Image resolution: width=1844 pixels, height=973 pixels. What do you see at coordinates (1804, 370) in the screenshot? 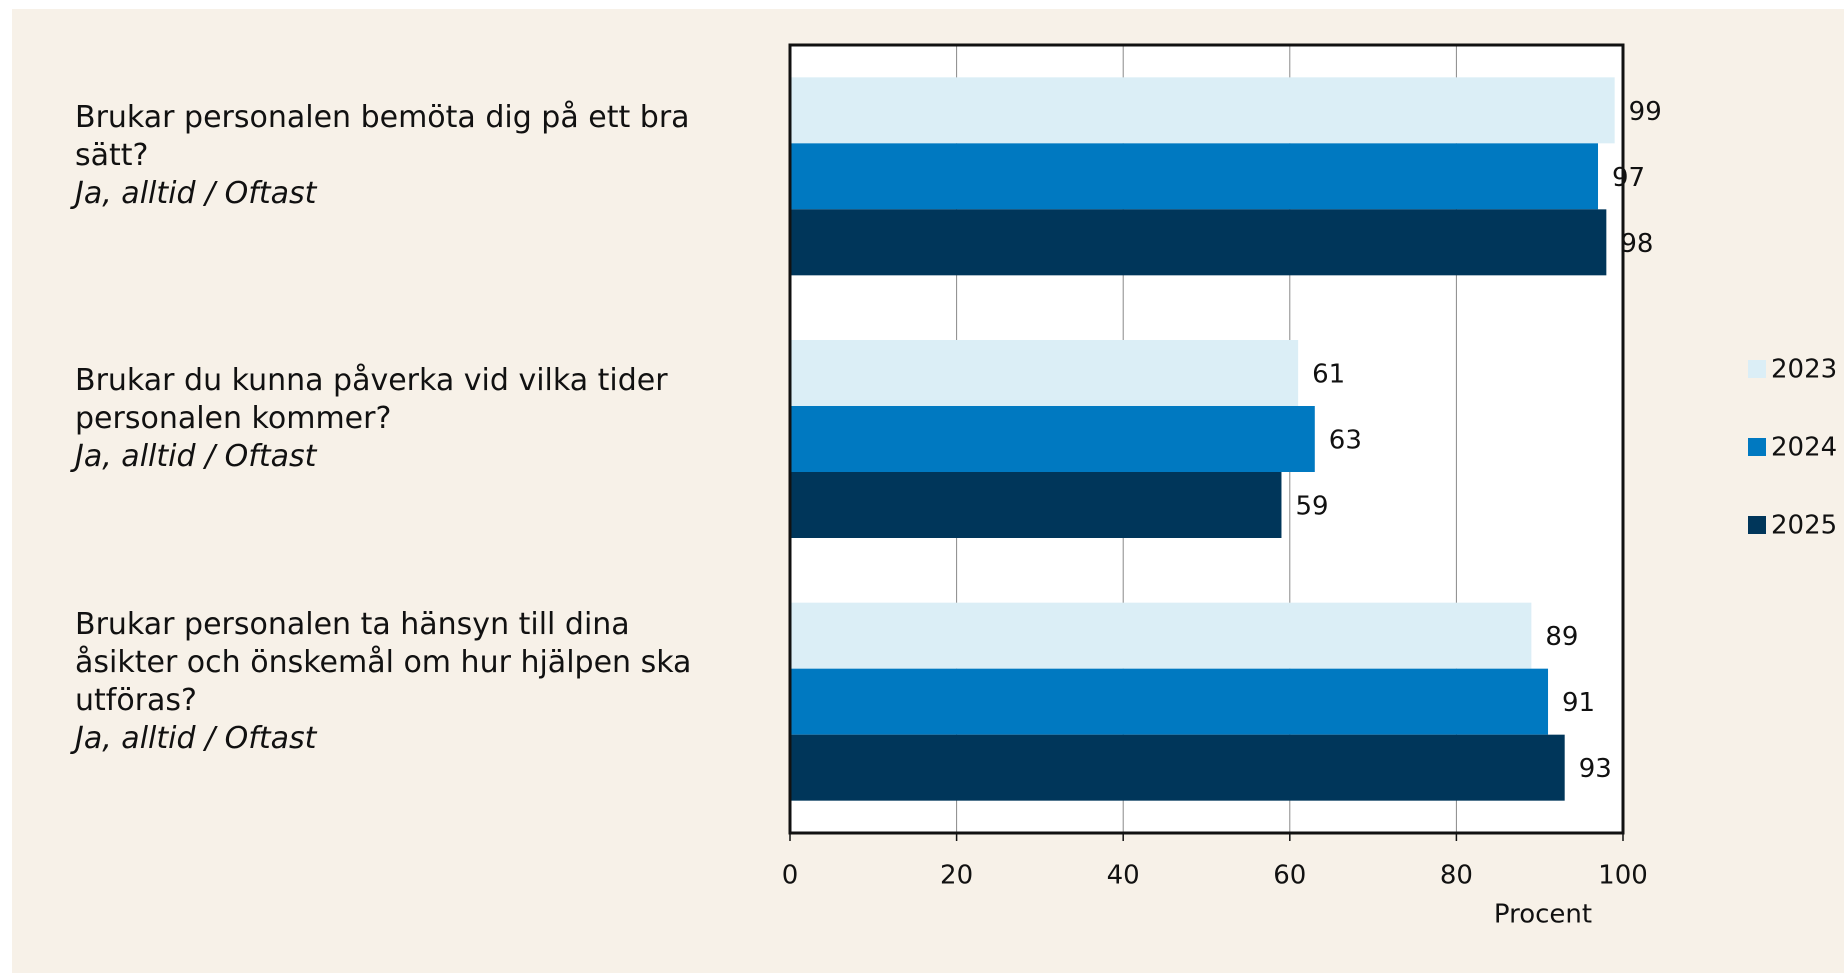
I see `legend-label: 2023` at bounding box center [1804, 370].